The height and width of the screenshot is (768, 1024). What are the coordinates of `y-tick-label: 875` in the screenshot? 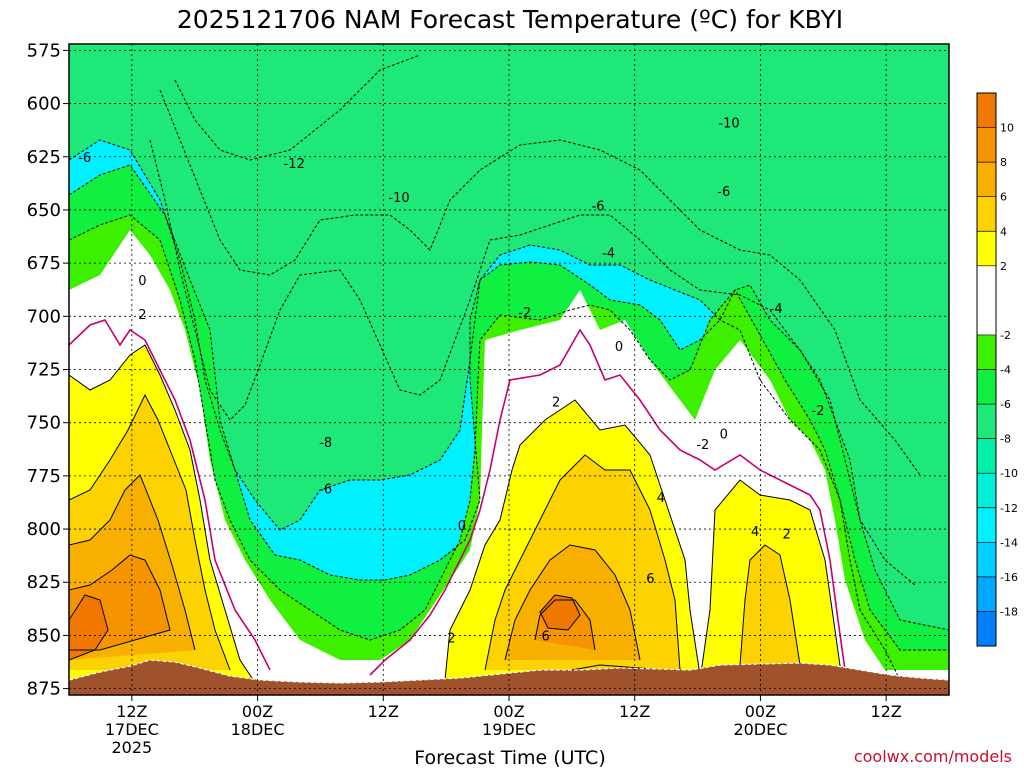 It's located at (44, 689).